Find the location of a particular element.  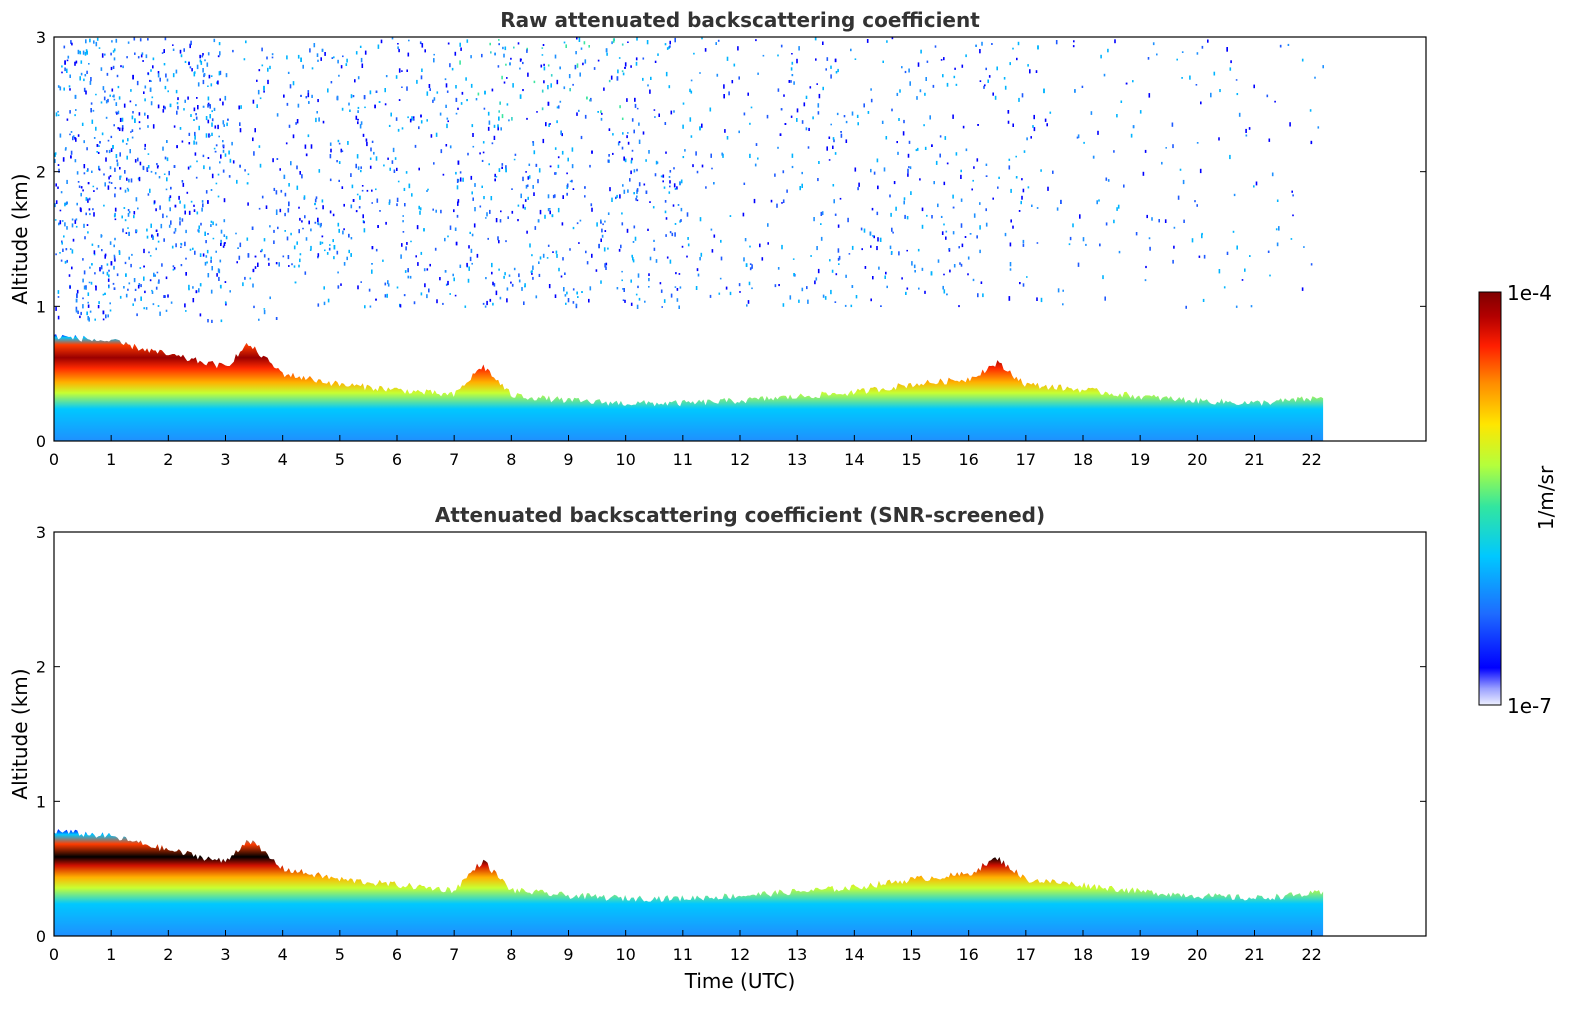

x-tick-label: 18 is located at coordinates (1083, 459).